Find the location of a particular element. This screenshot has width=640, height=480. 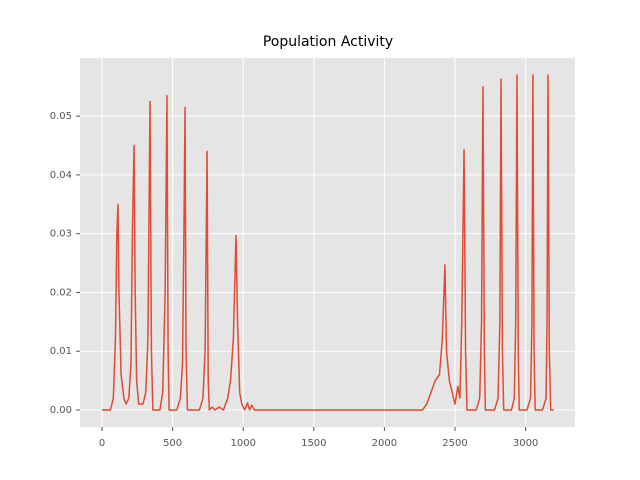

y-tick-label: 0.03 is located at coordinates (61, 234).